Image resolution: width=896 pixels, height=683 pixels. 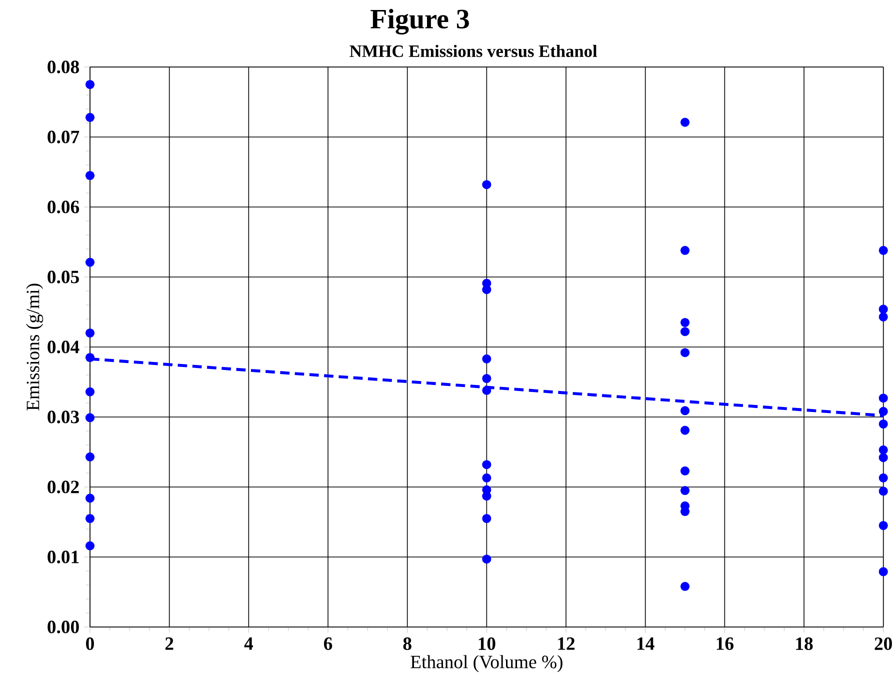 I want to click on x-tick-label: 2, so click(x=169, y=643).